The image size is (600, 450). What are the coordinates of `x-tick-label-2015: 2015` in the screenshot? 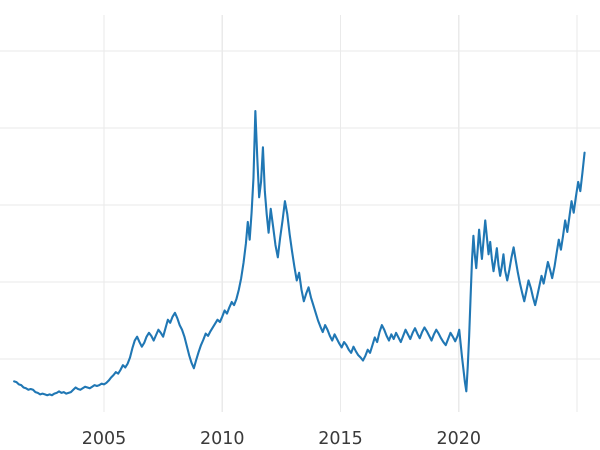 It's located at (340, 439).